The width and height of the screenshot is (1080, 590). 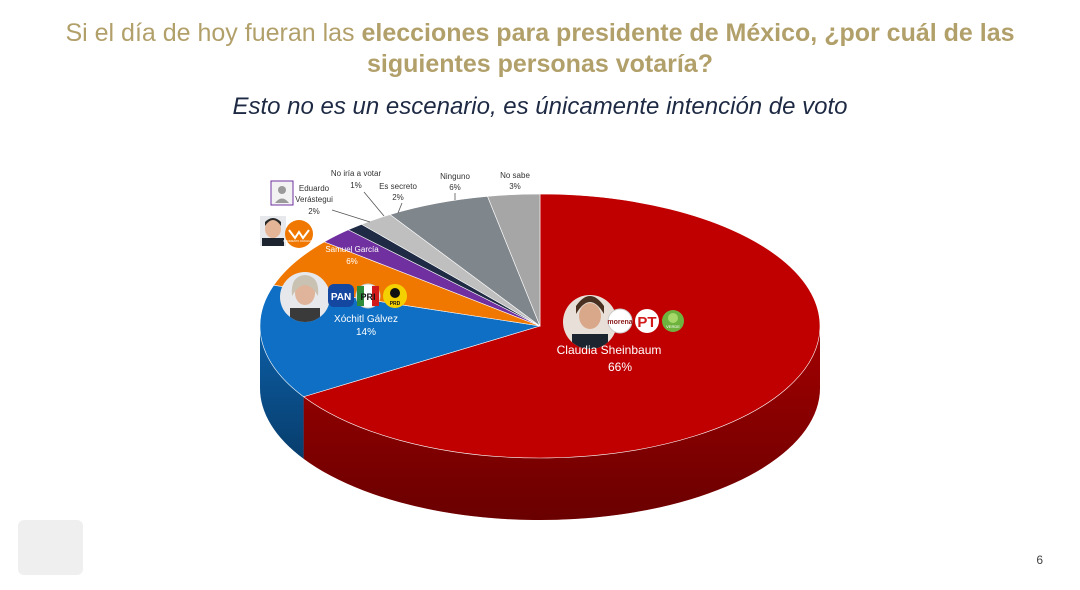 I want to click on label-verastegui-name-1: Eduardo, so click(x=314, y=188).